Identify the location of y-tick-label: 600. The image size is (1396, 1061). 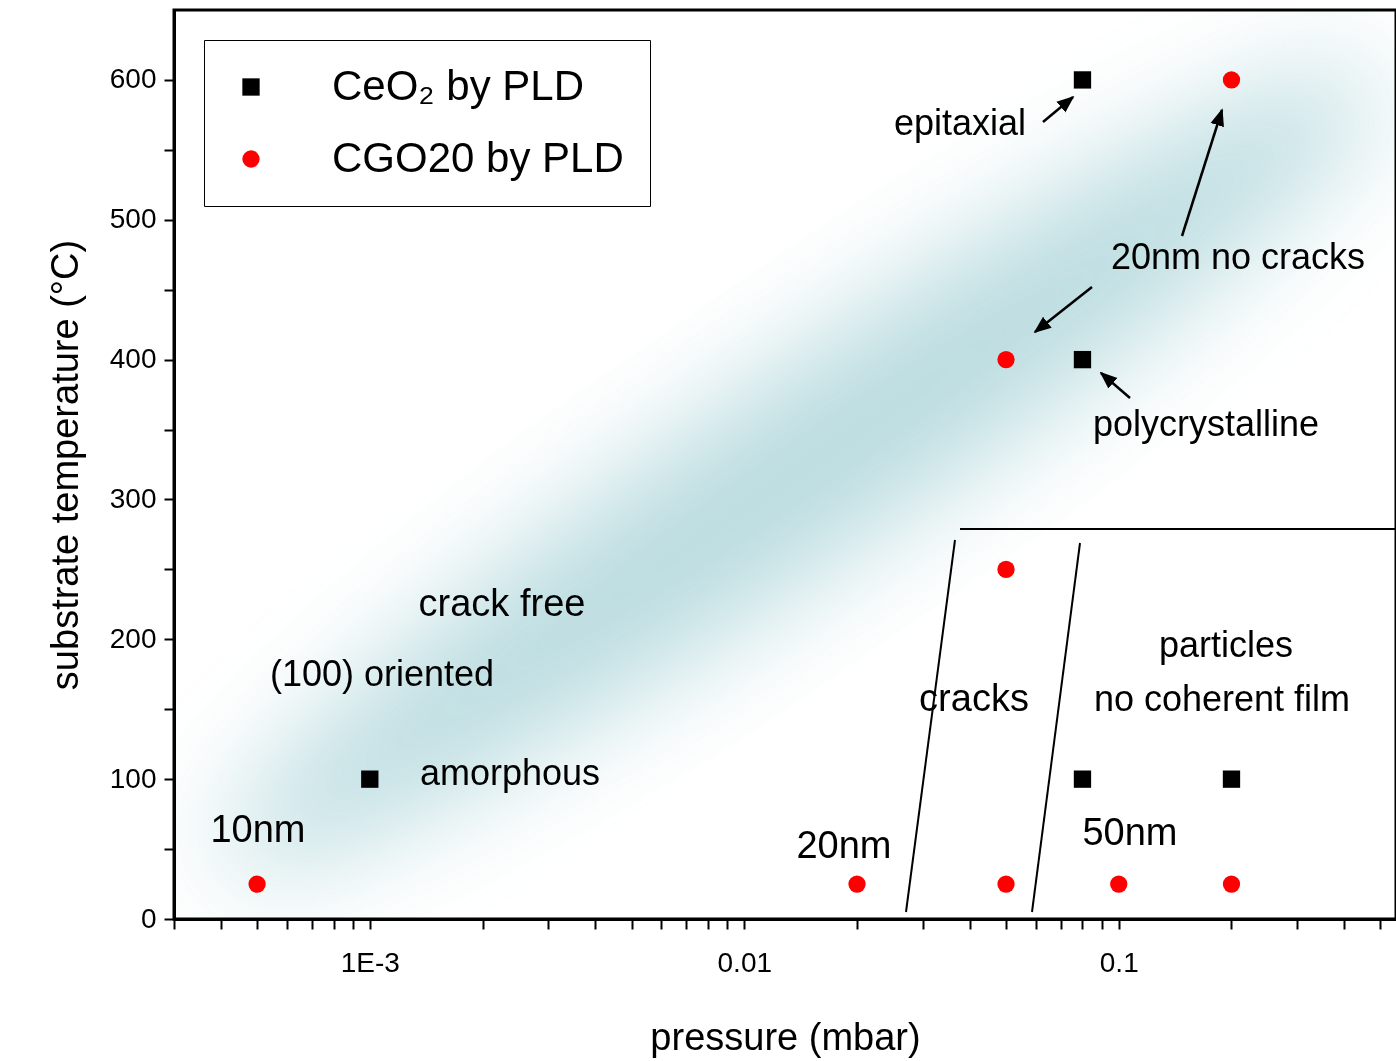
(133, 79).